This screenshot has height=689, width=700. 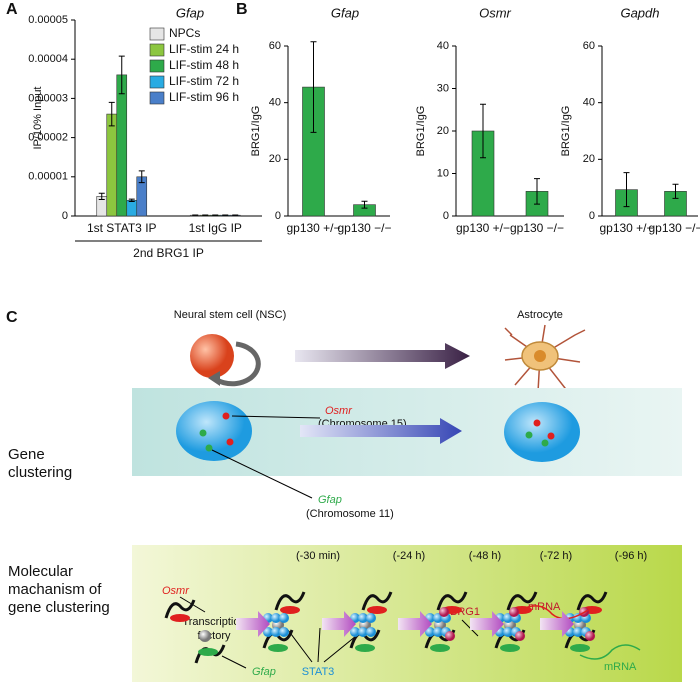 I want to click on y-tick-label: 0.00003, so click(x=48, y=98).